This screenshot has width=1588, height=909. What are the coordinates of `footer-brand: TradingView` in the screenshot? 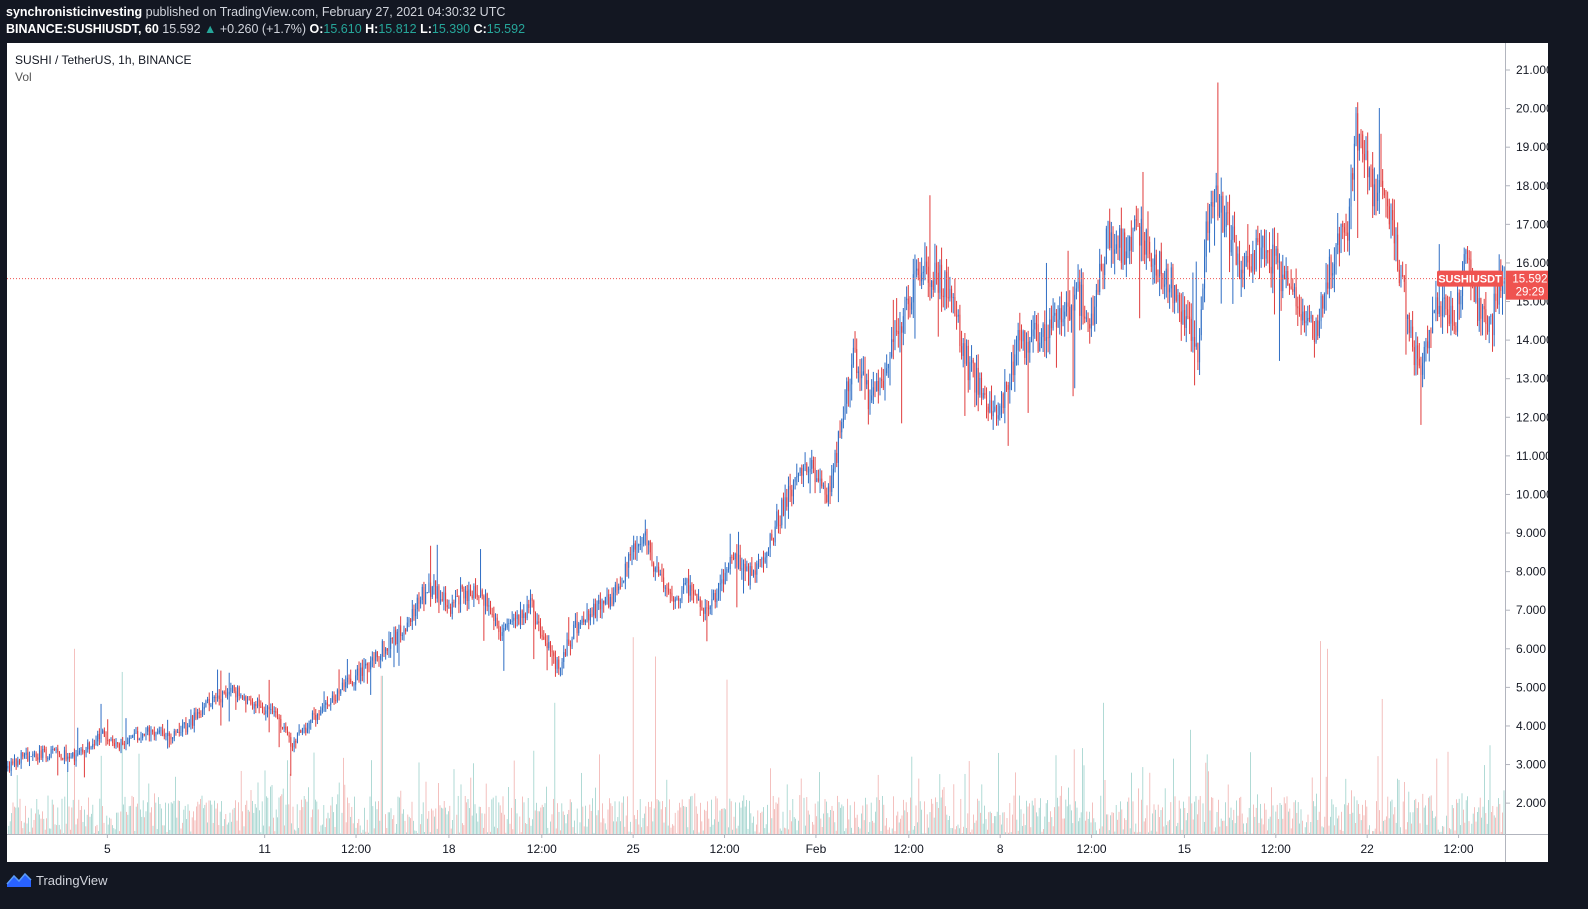 It's located at (57, 880).